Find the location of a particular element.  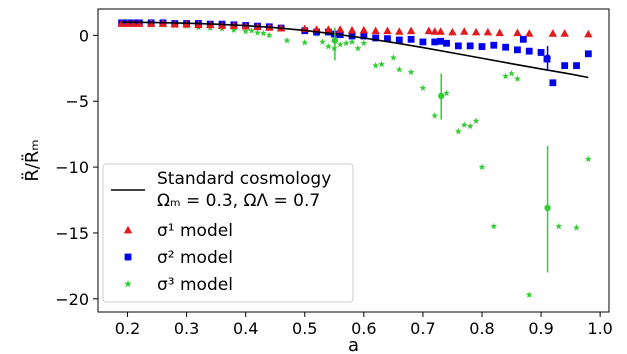

x-tick-label: 0.6 is located at coordinates (363, 328).